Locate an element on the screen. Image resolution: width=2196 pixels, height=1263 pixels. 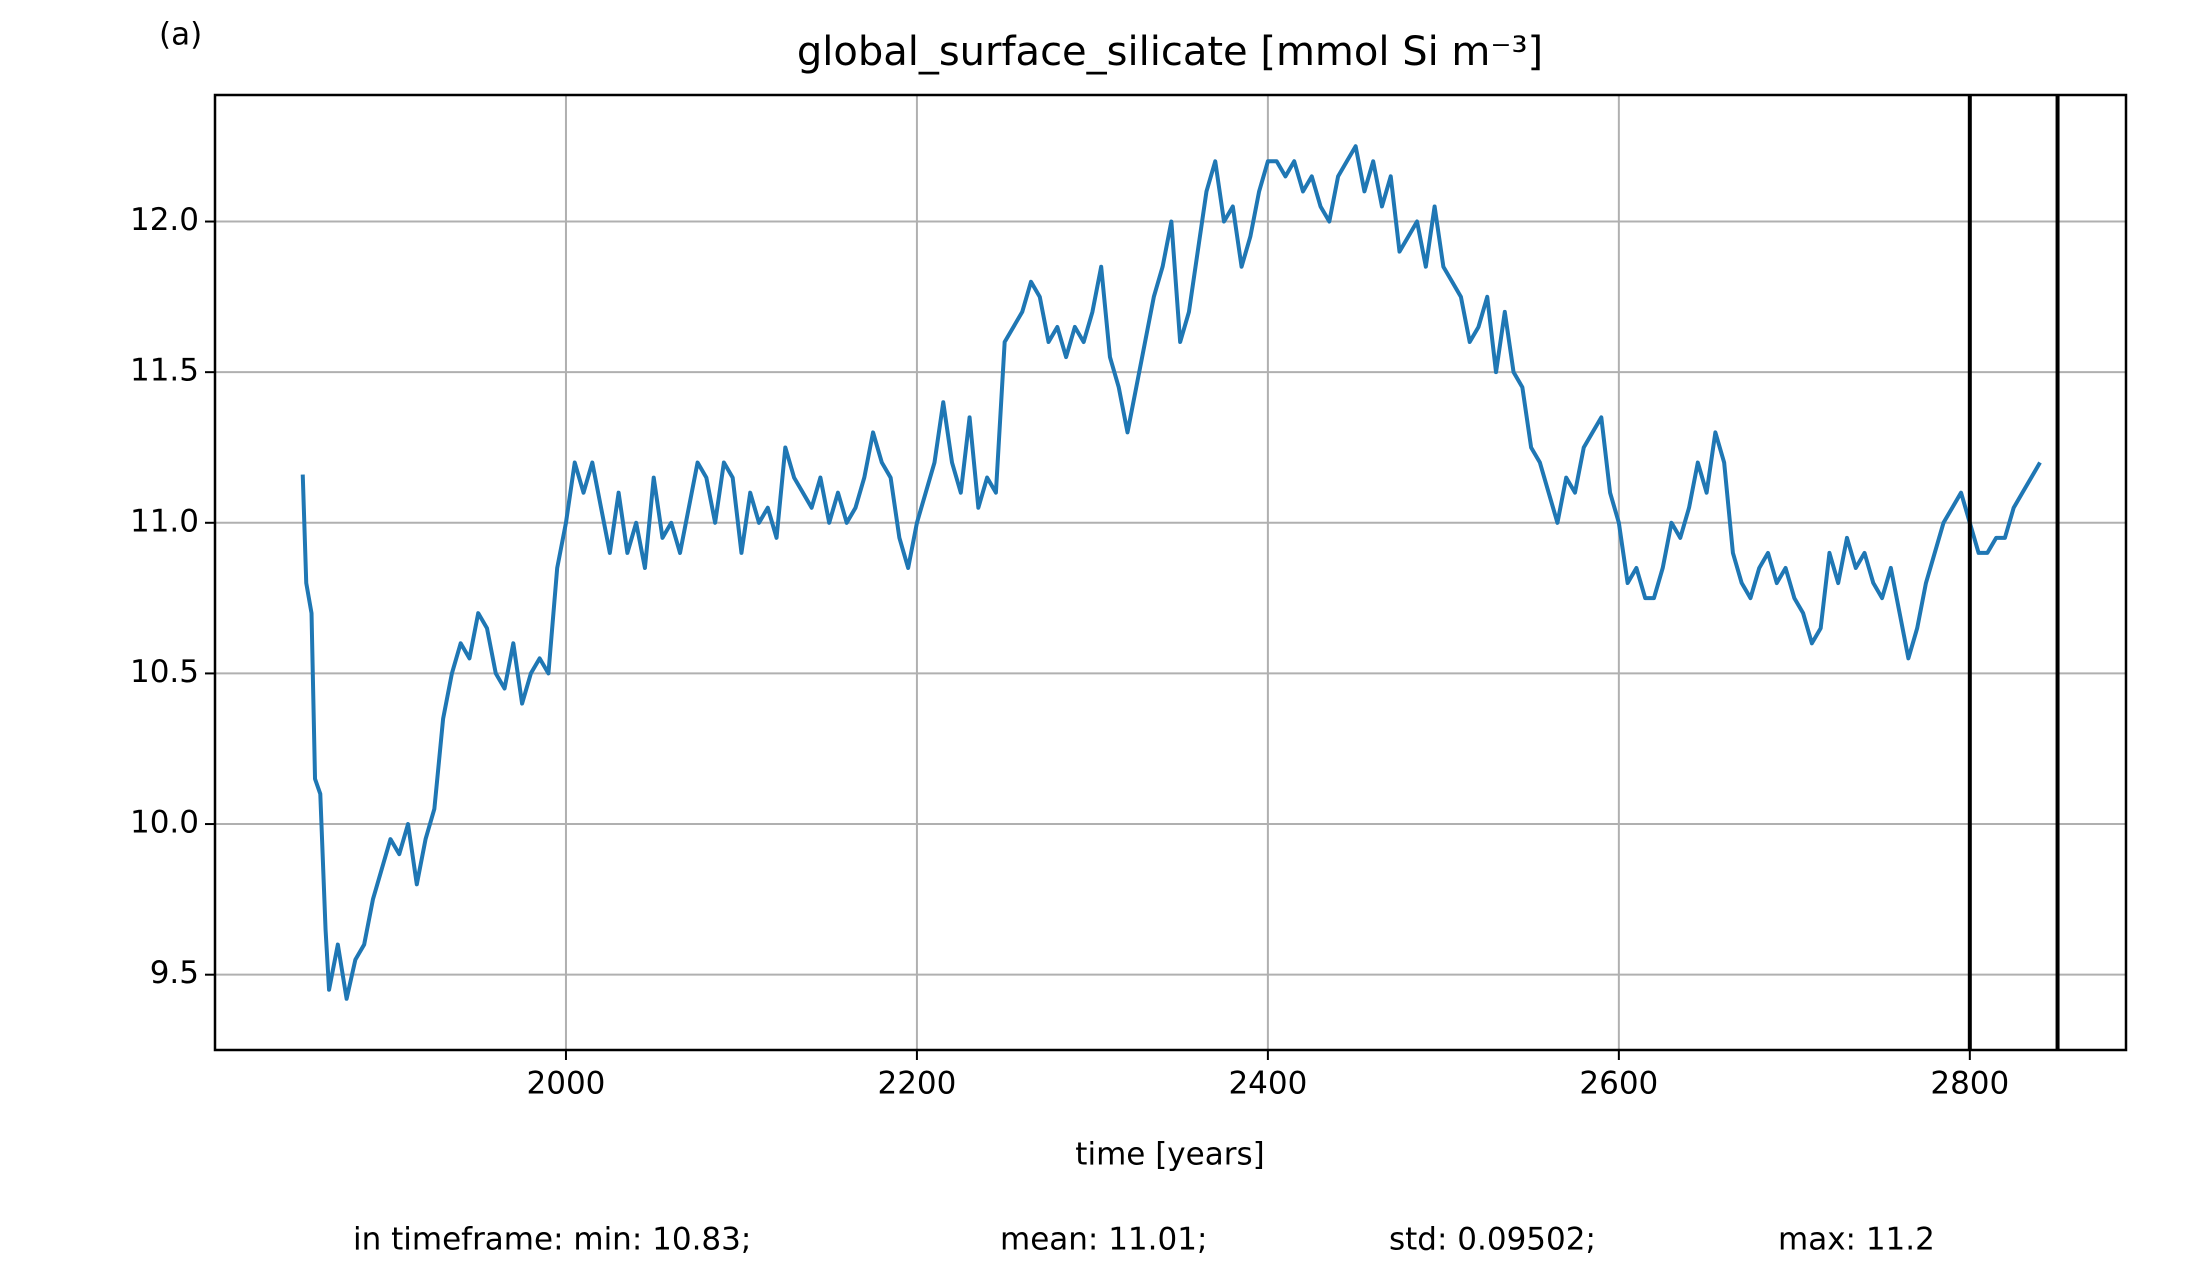
x-tick-label: 2400 is located at coordinates (1267, 1084).